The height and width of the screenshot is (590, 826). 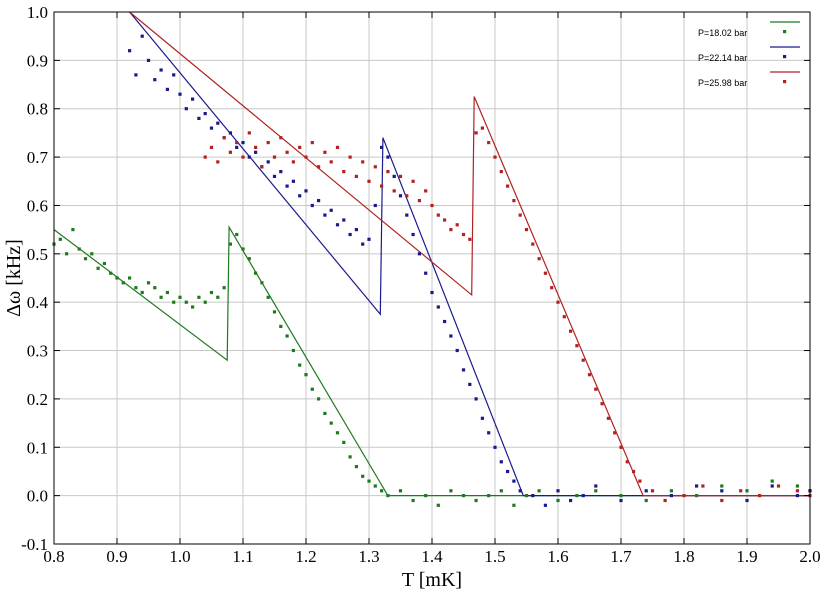 I want to click on x-tick-label: 1.7, so click(x=621, y=556).